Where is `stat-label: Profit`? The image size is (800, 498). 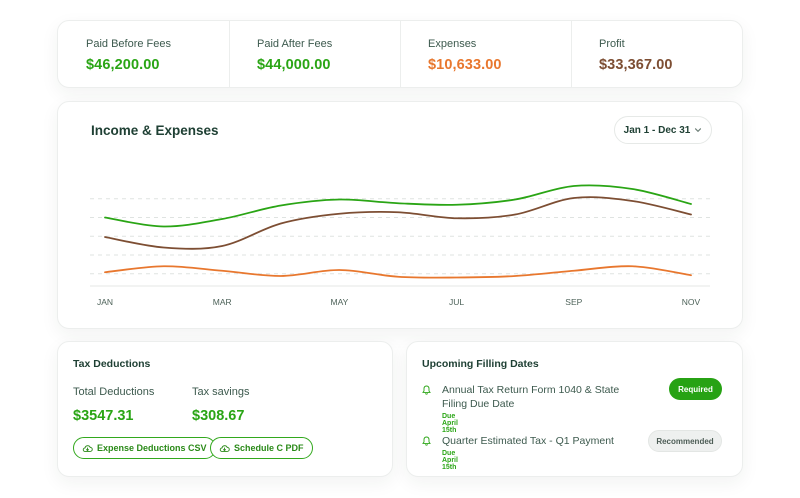
stat-label: Profit is located at coordinates (612, 44).